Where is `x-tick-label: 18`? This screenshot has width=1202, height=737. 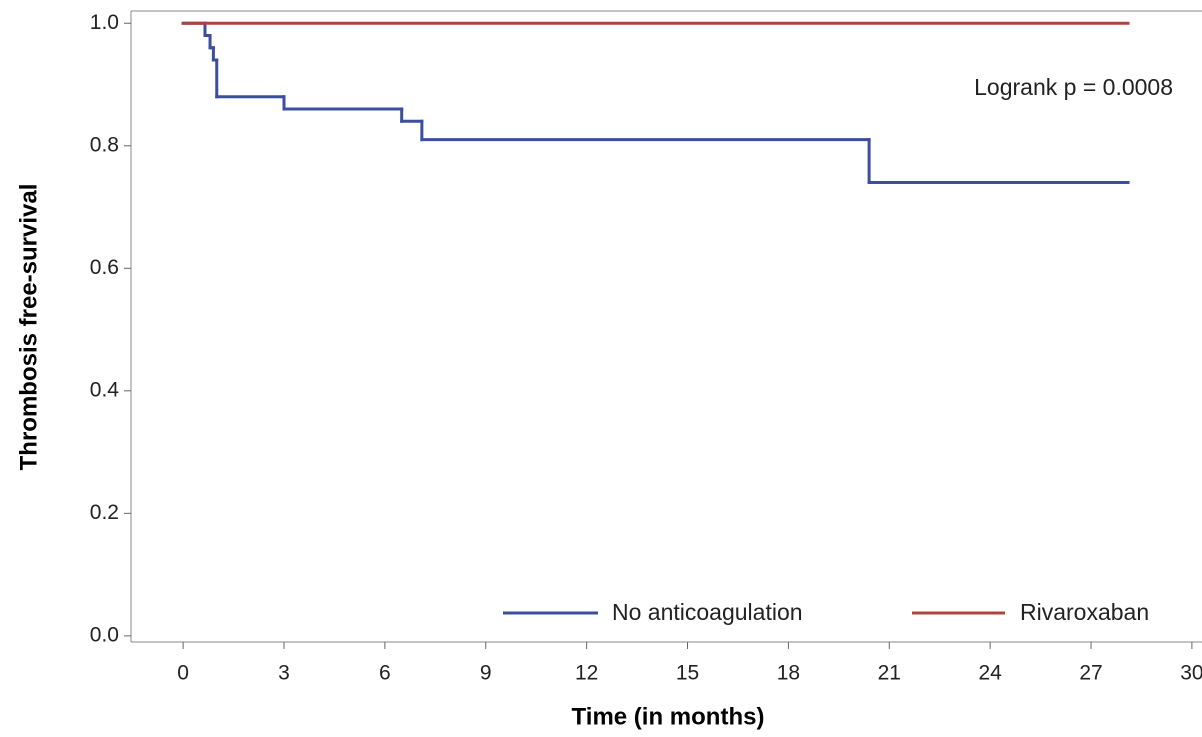 x-tick-label: 18 is located at coordinates (788, 673).